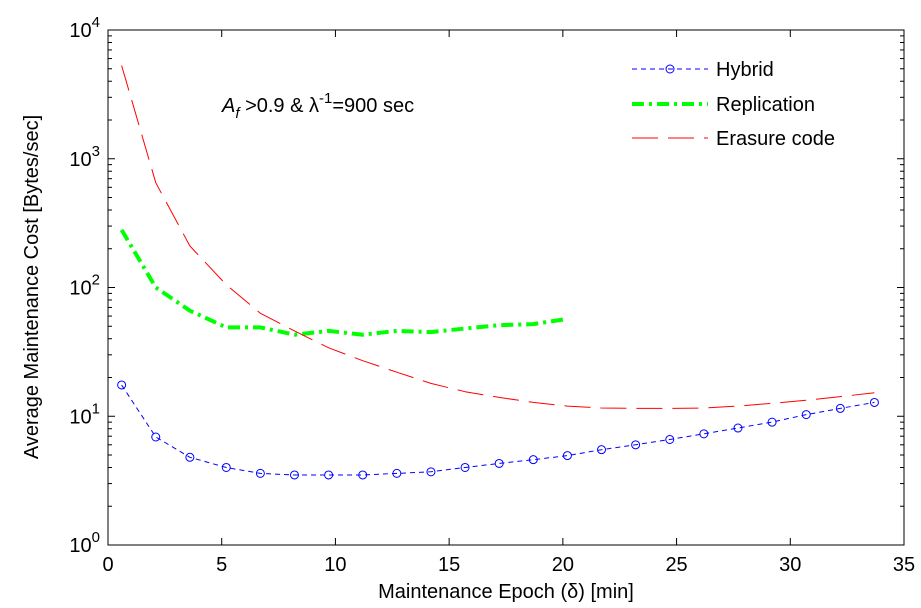 The width and height of the screenshot is (921, 608). What do you see at coordinates (563, 565) in the screenshot?
I see `x-tick-label: 20` at bounding box center [563, 565].